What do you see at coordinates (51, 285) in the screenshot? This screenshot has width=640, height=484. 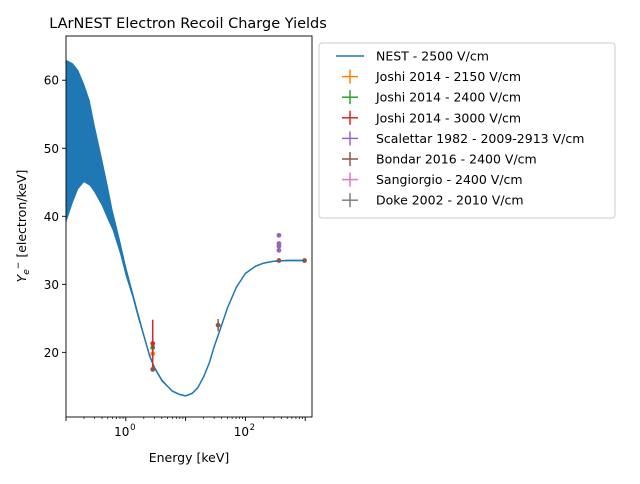 I see `y-tick-label-1: 30` at bounding box center [51, 285].